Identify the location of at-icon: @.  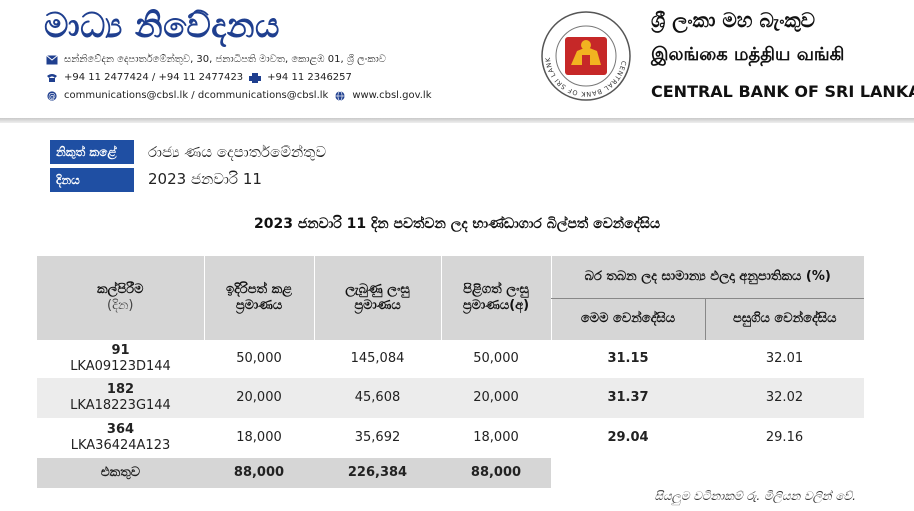
(52, 95).